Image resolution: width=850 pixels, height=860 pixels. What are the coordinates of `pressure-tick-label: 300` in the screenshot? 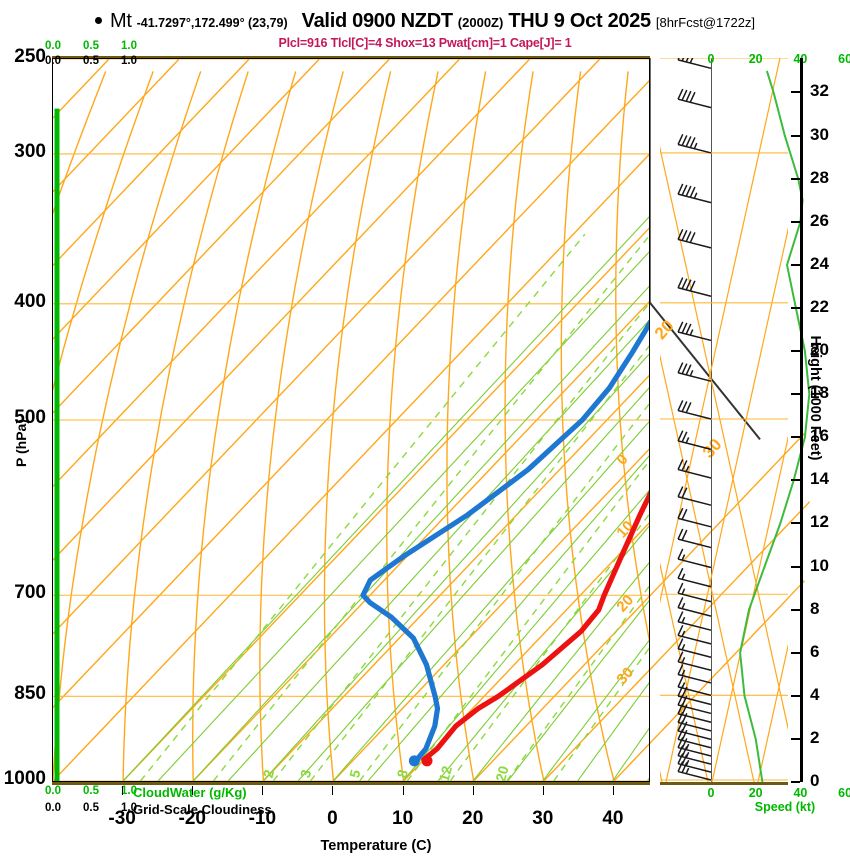 It's located at (30, 151).